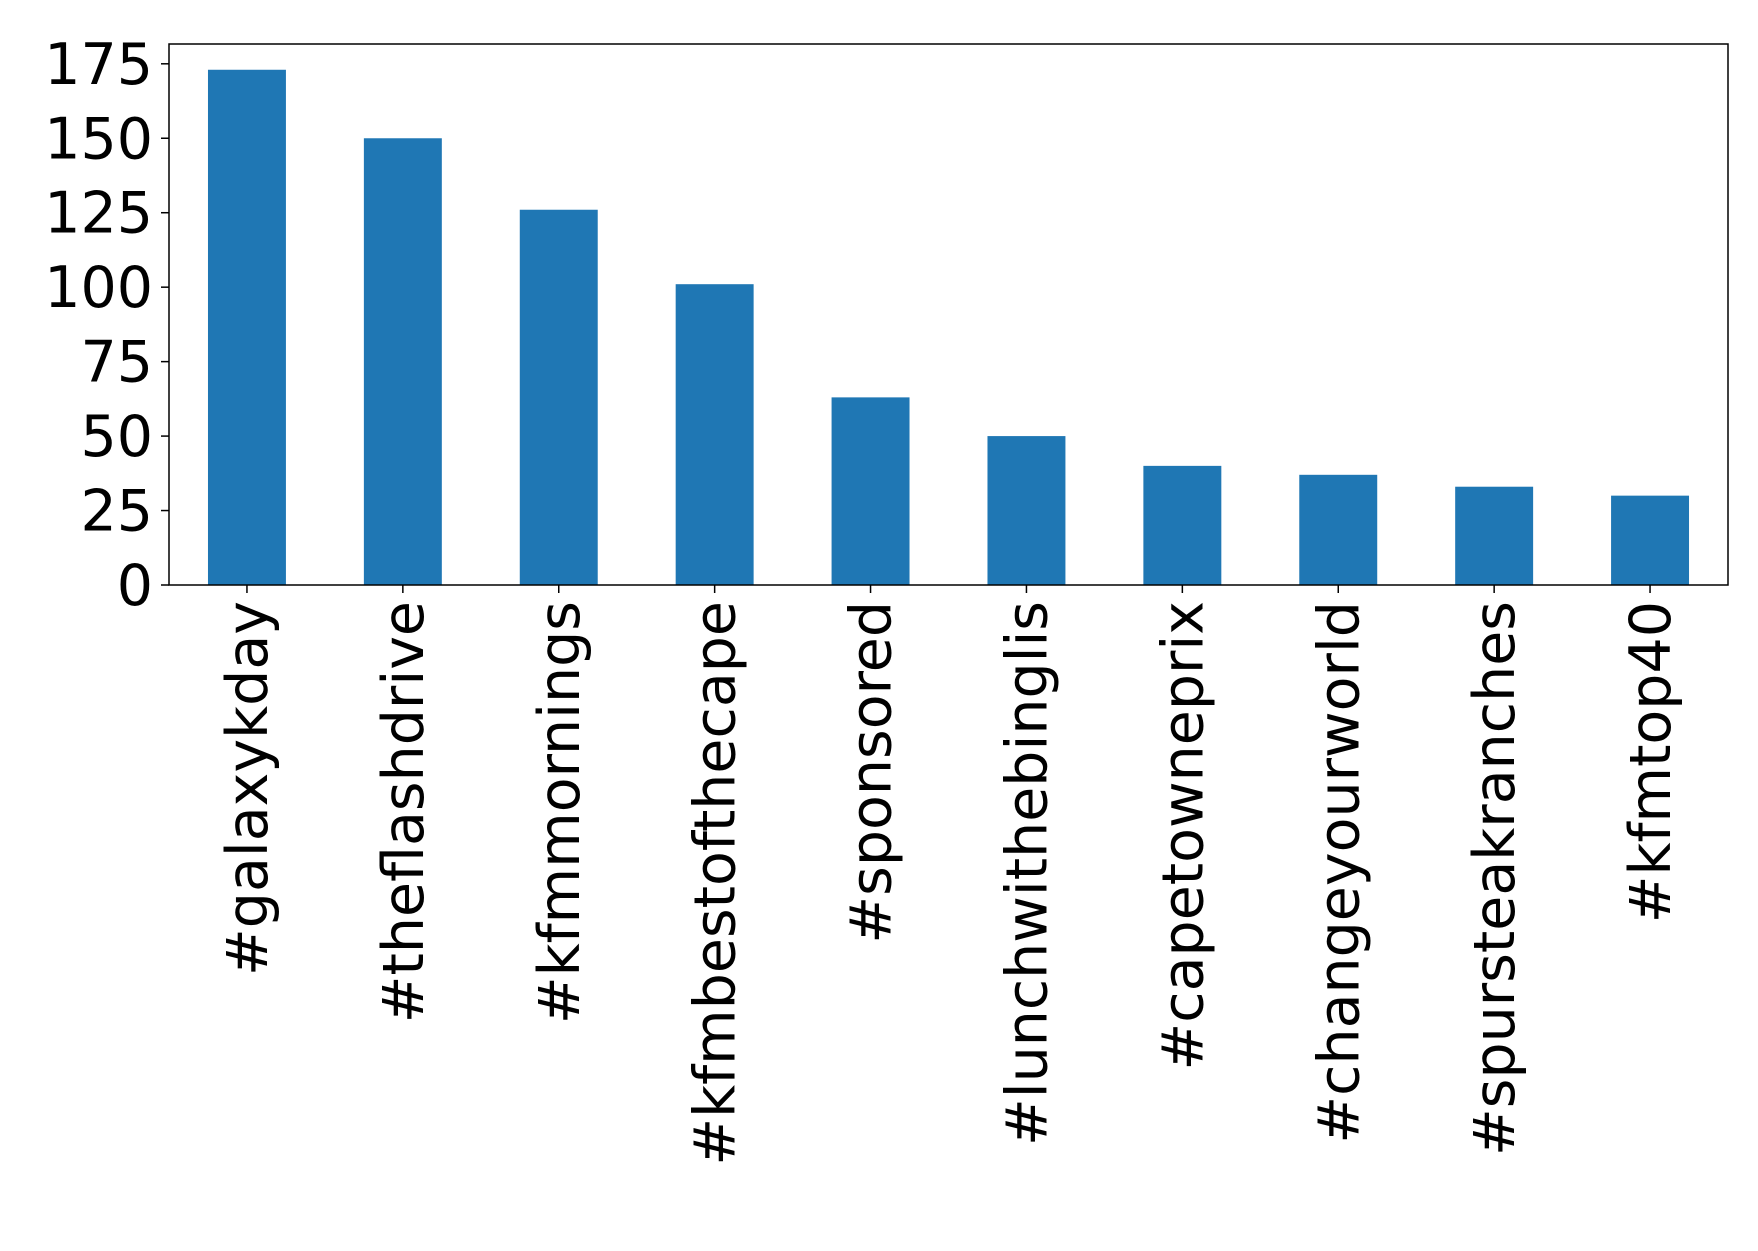 This screenshot has height=1251, width=1758. Describe the element at coordinates (560, 812) in the screenshot. I see `x-tick-label: #kfmmornings` at that location.